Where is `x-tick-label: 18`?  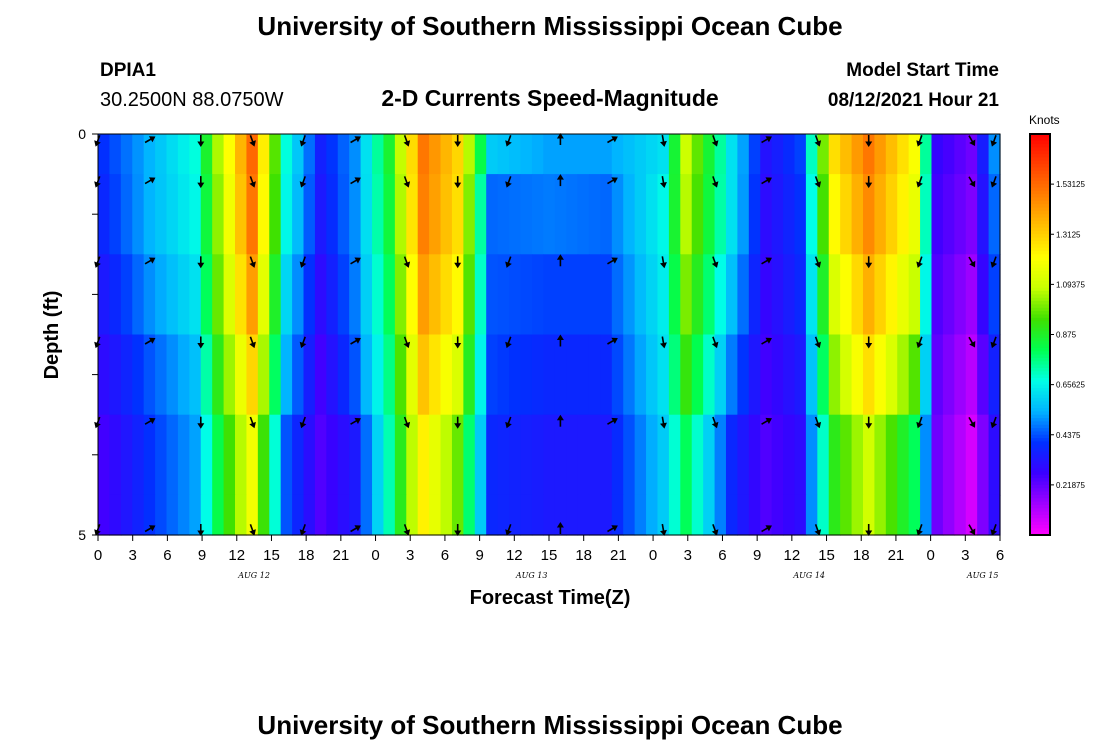 x-tick-label: 18 is located at coordinates (306, 555).